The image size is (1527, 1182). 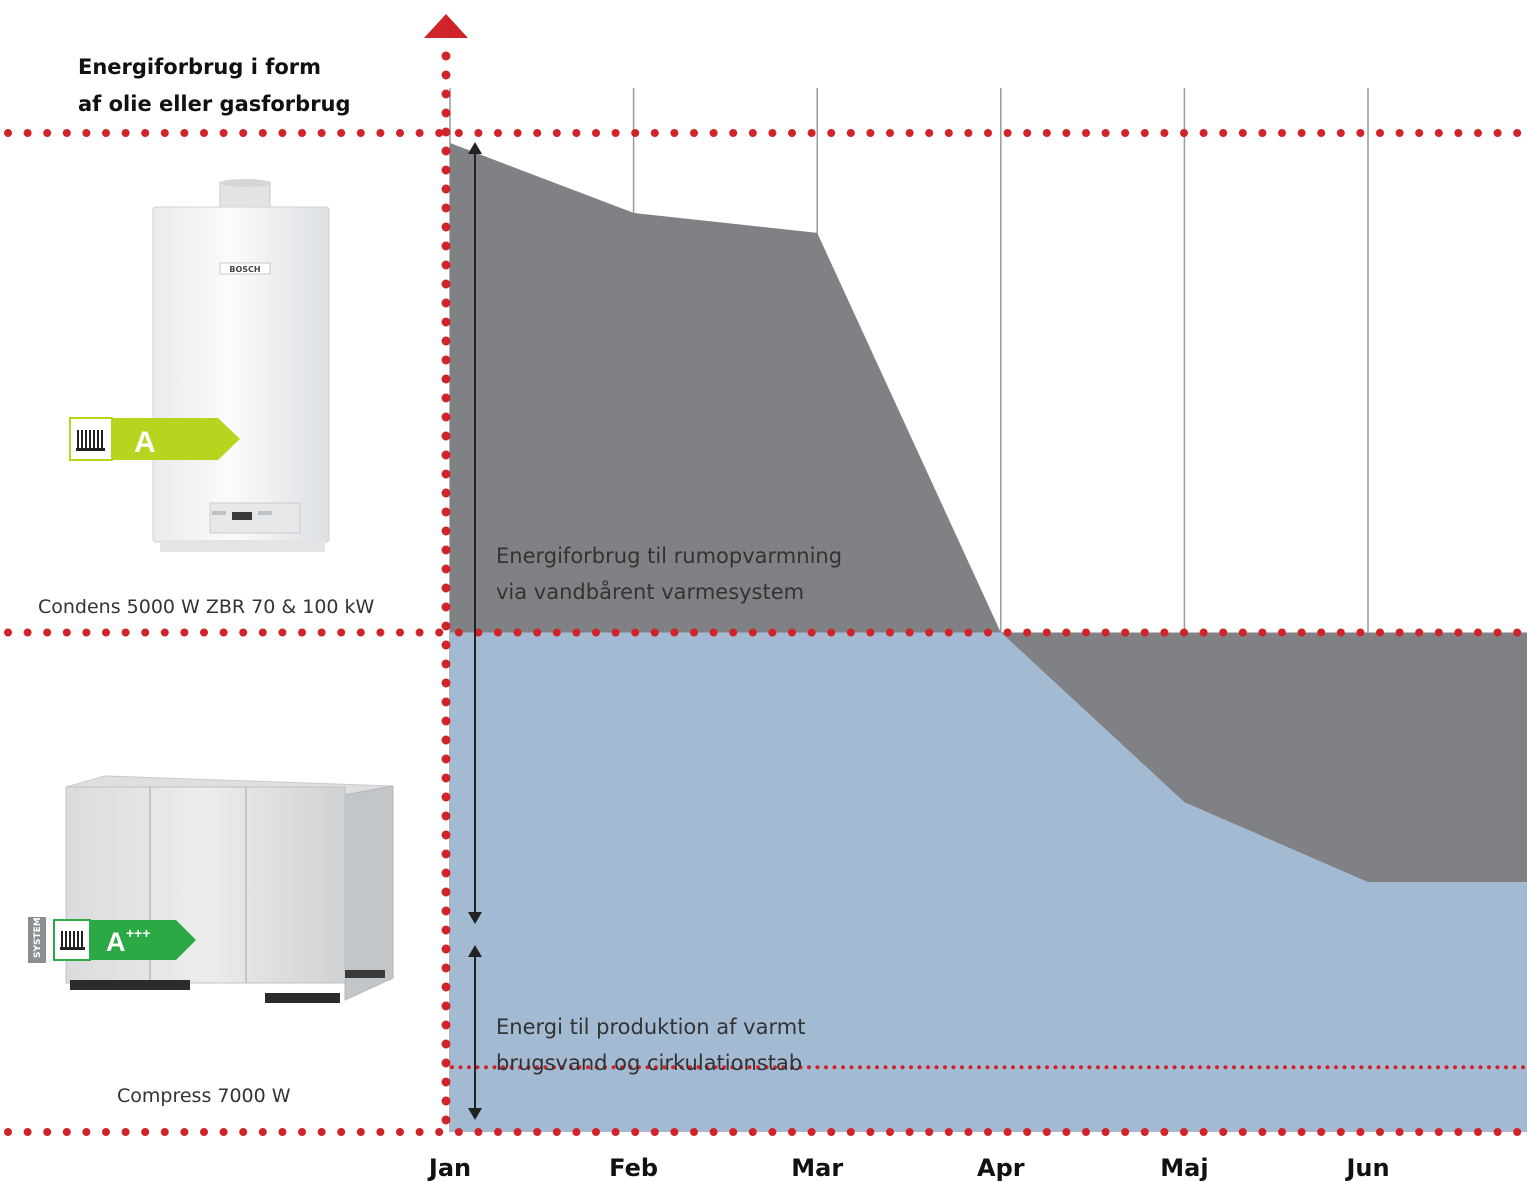 What do you see at coordinates (475, 533) in the screenshot?
I see `heating-range-arrow` at bounding box center [475, 533].